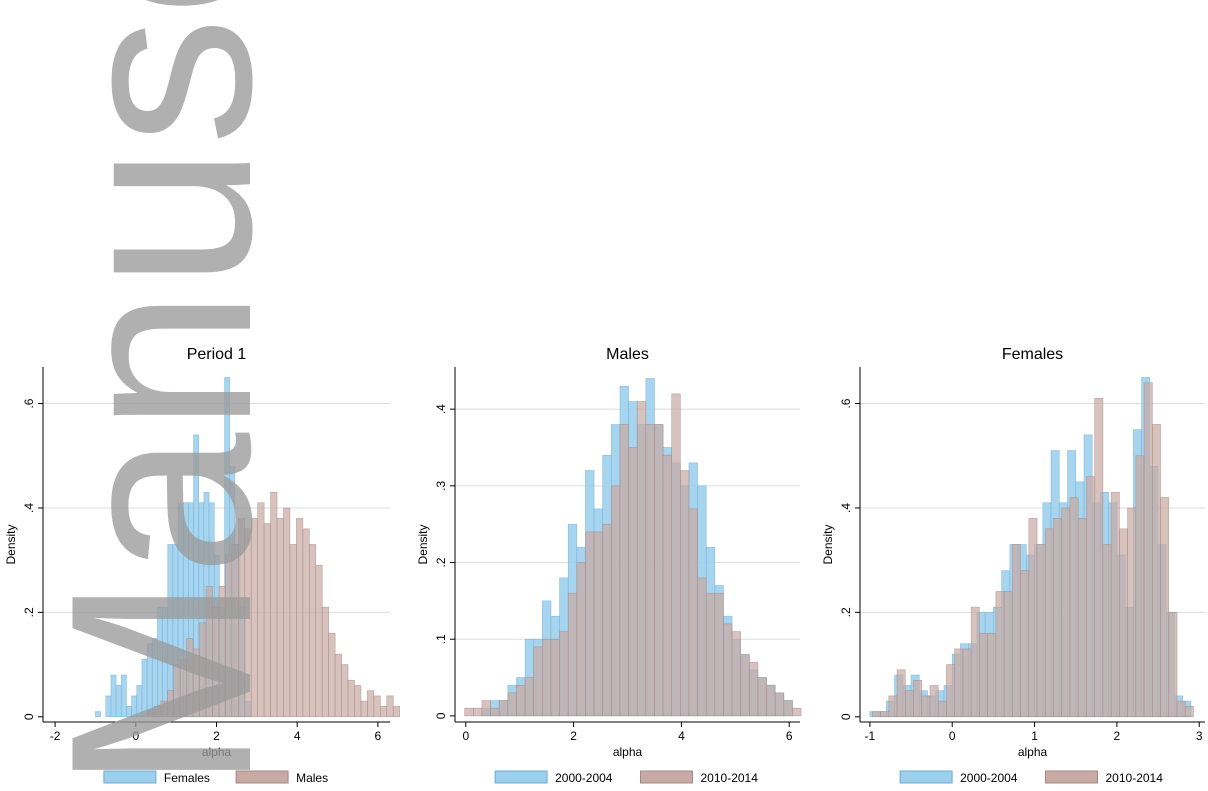 The image size is (1208, 791). What do you see at coordinates (1034, 736) in the screenshot?
I see `x-tick-label: 1` at bounding box center [1034, 736].